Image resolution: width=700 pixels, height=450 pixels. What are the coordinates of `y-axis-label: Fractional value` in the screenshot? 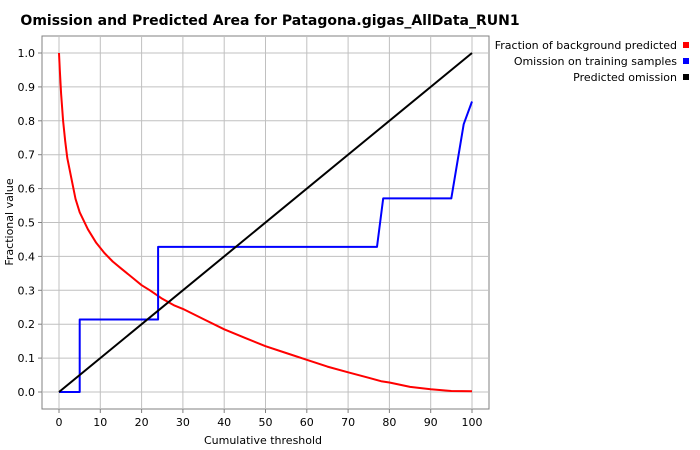 It's located at (9, 221).